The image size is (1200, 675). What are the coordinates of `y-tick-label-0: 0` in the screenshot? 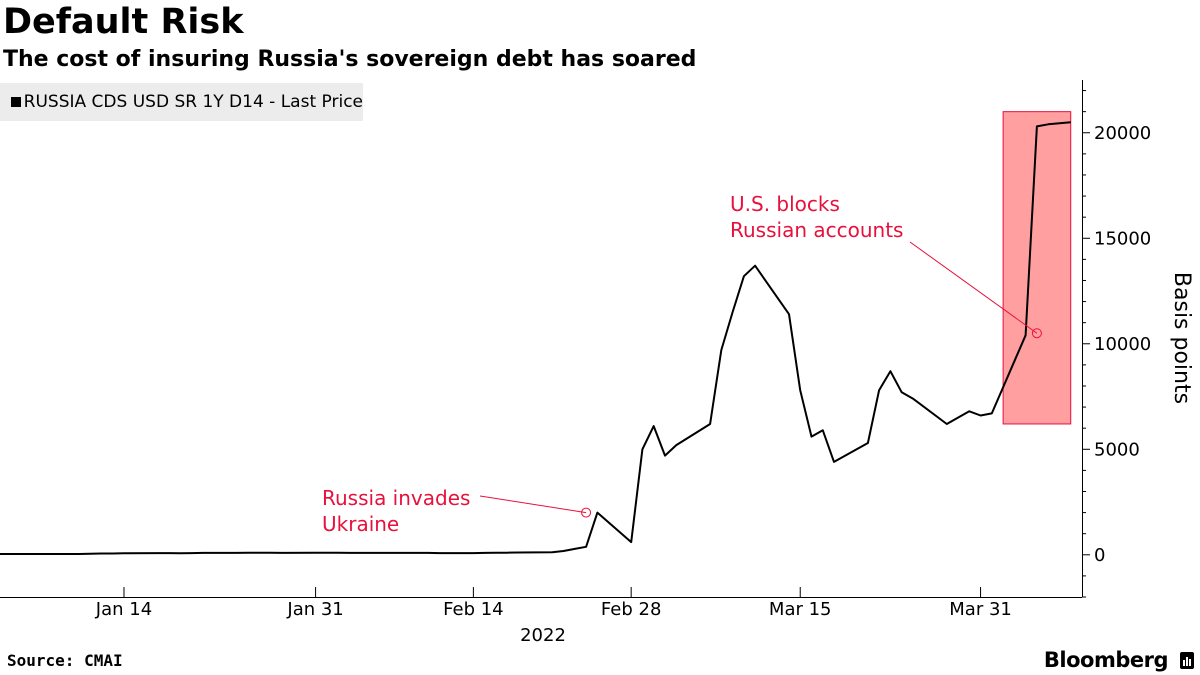 It's located at (1099, 555).